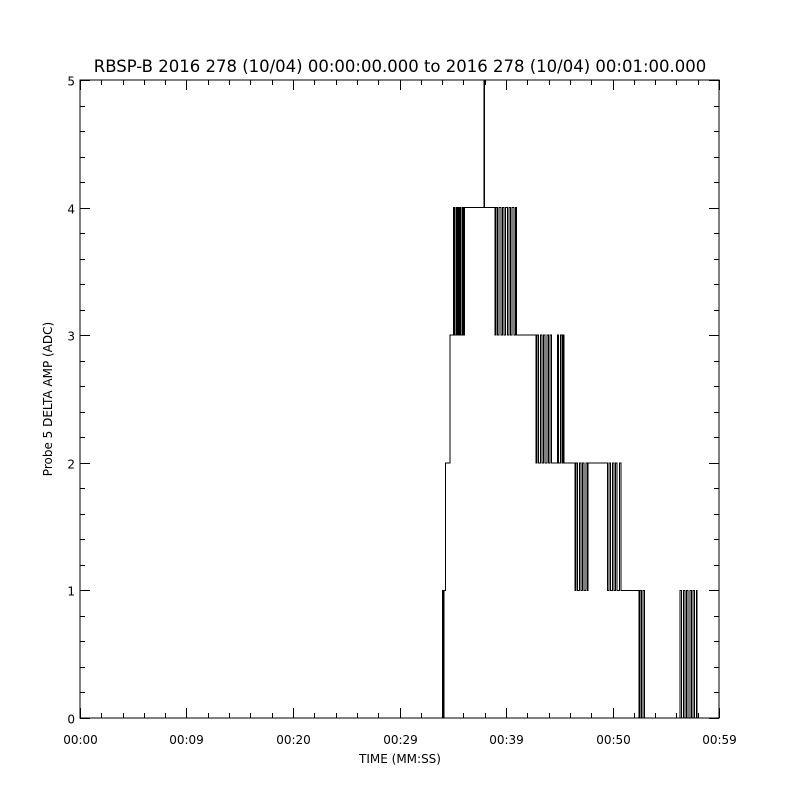  Describe the element at coordinates (293, 740) in the screenshot. I see `x-tick-label: 00:20` at that location.